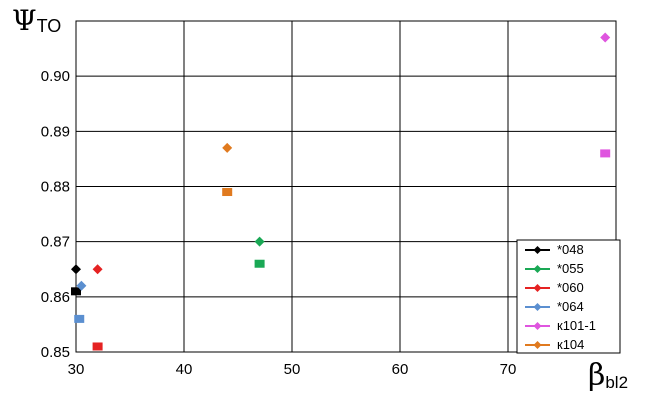 The image size is (650, 396). What do you see at coordinates (76, 291) in the screenshot?
I see `square-marker-*048` at bounding box center [76, 291].